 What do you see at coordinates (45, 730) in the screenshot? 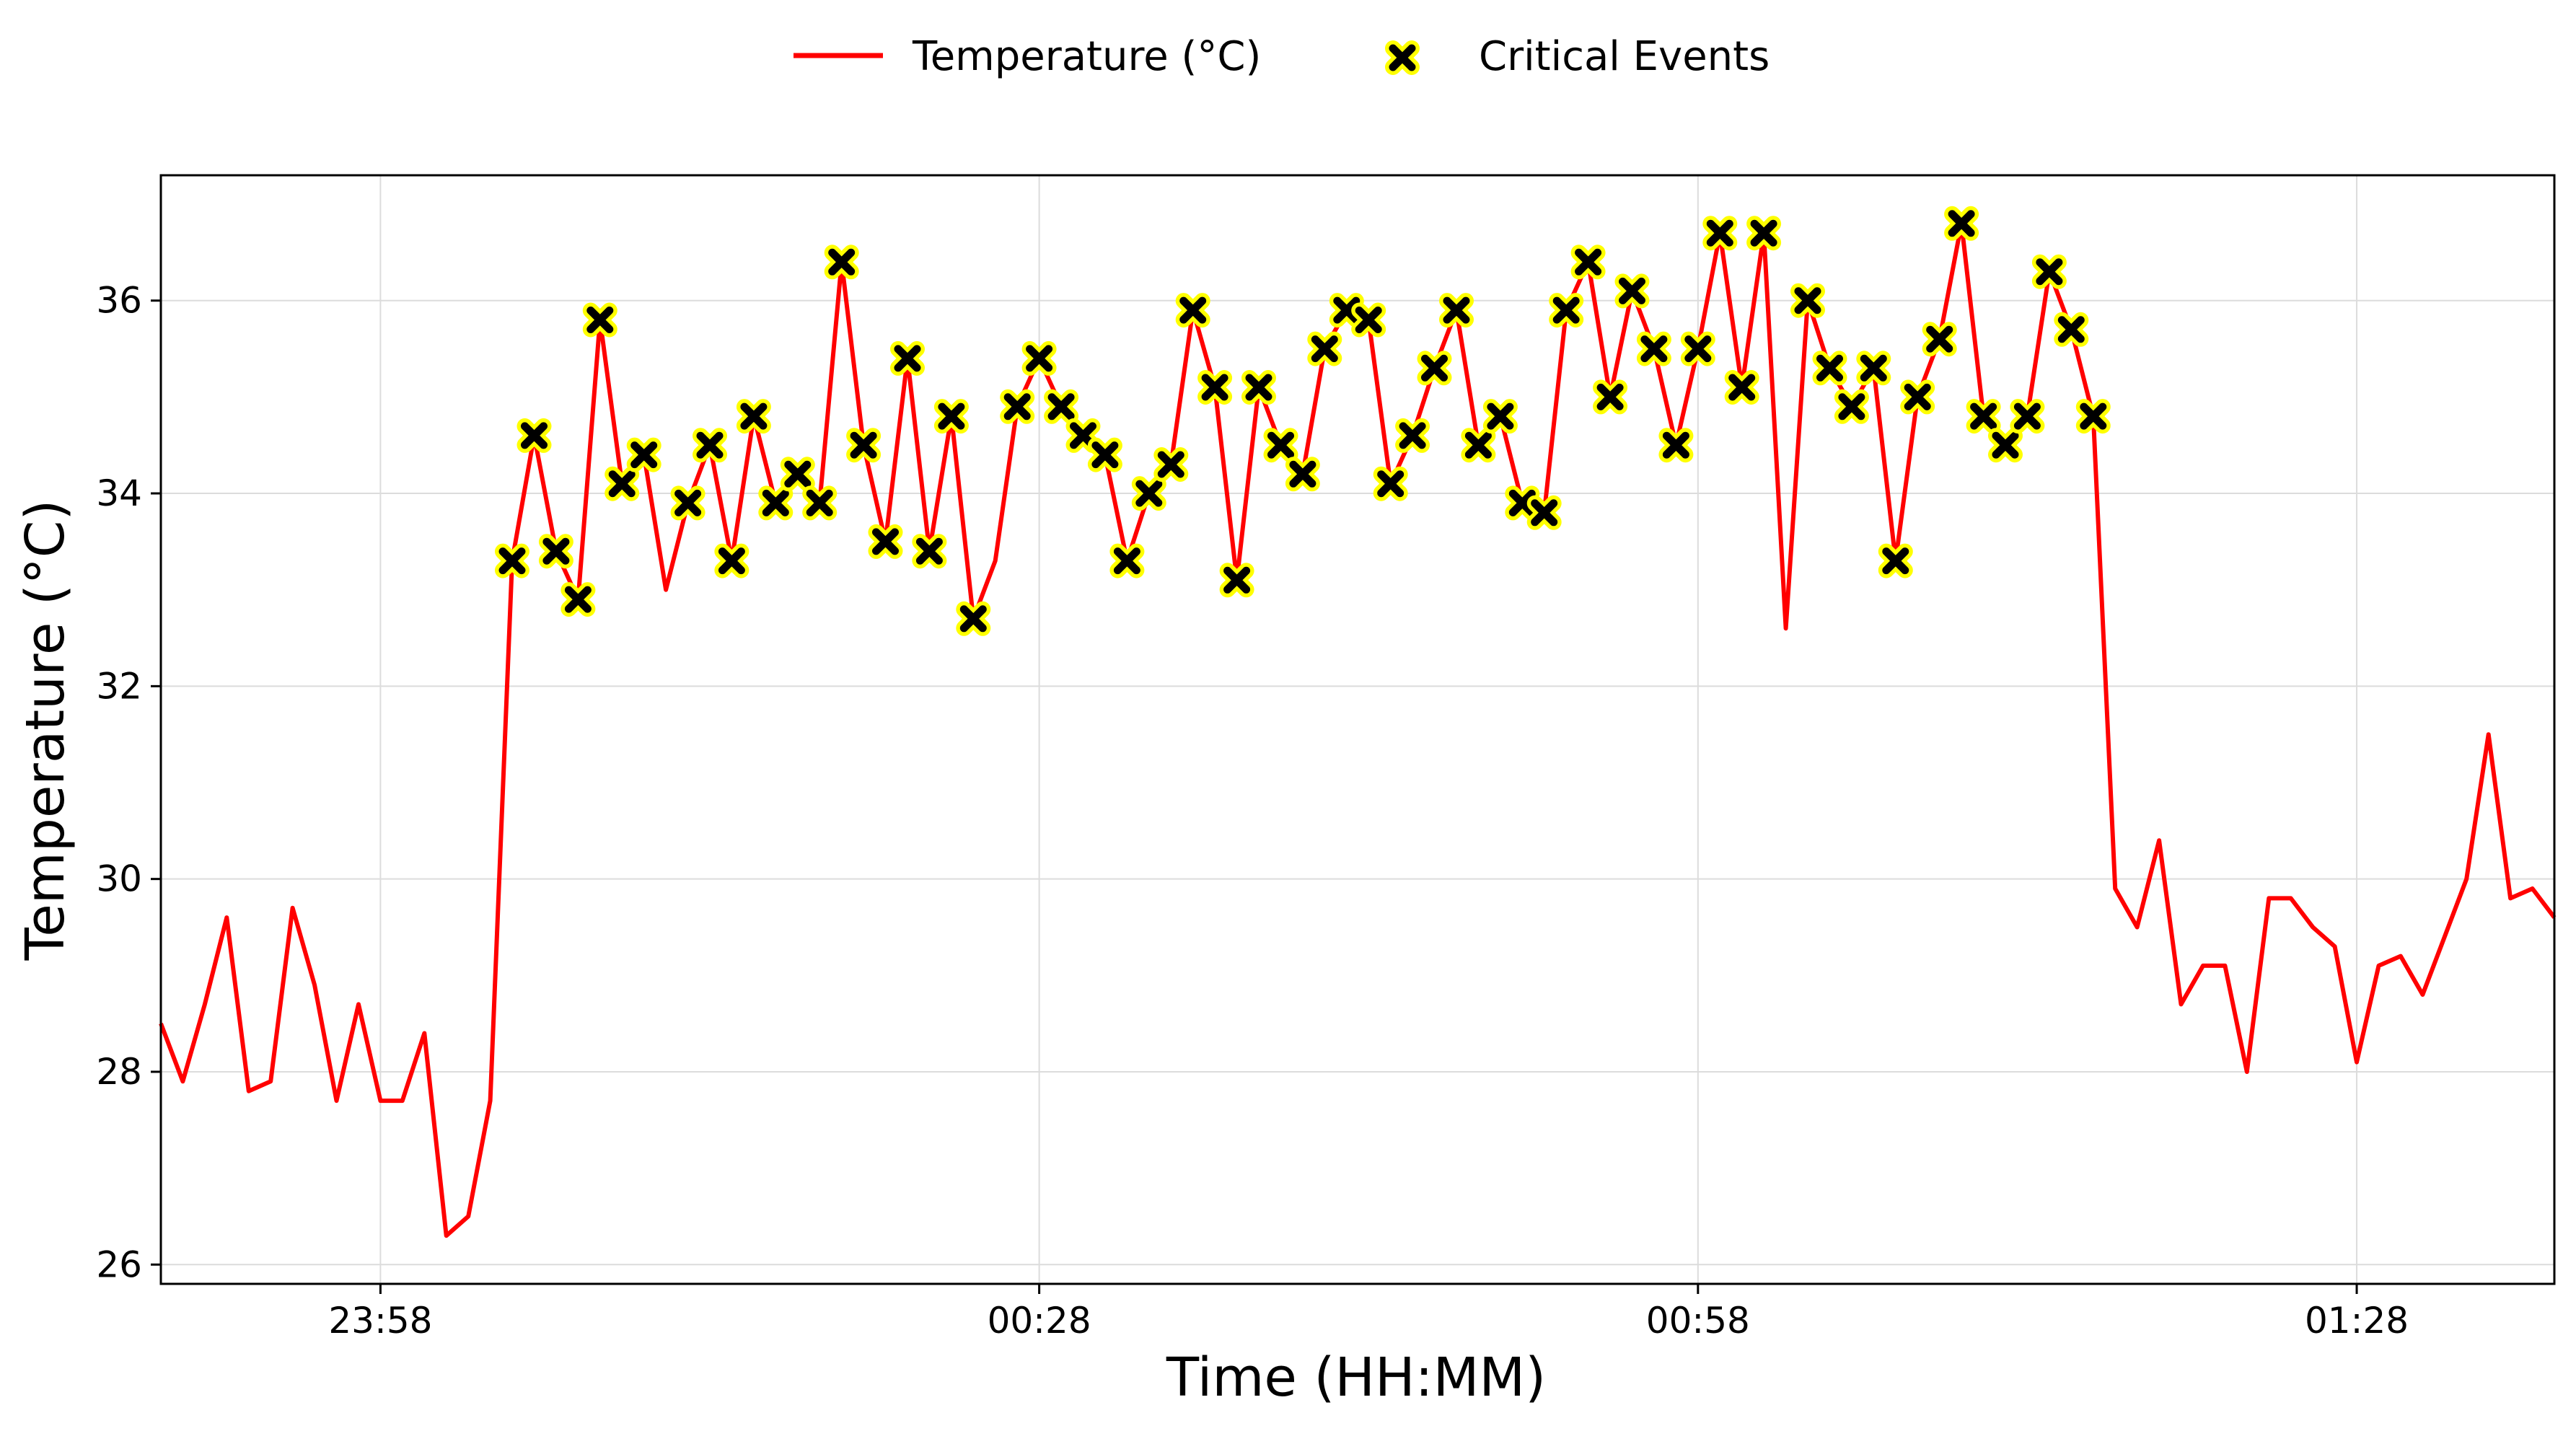
I see `y-axis-title: Temperature (°C)` at bounding box center [45, 730].